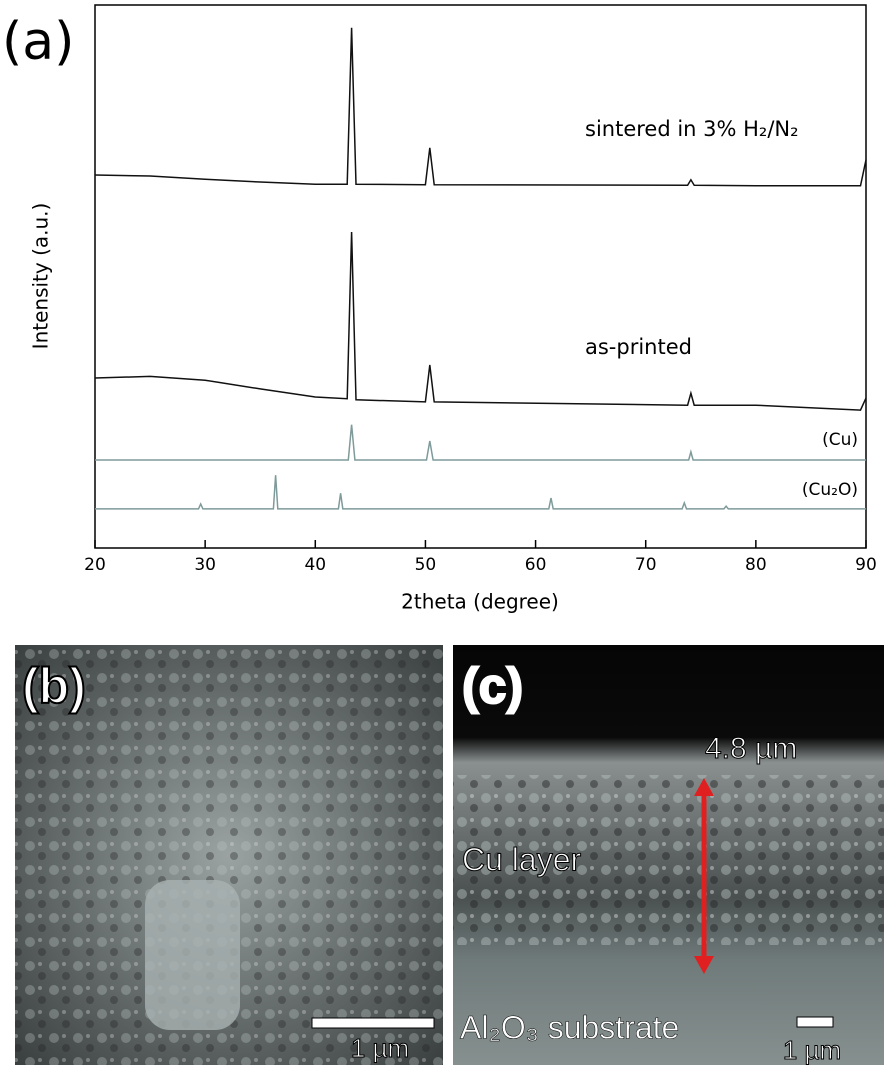  What do you see at coordinates (866, 565) in the screenshot?
I see `x-tick-label: 90` at bounding box center [866, 565].